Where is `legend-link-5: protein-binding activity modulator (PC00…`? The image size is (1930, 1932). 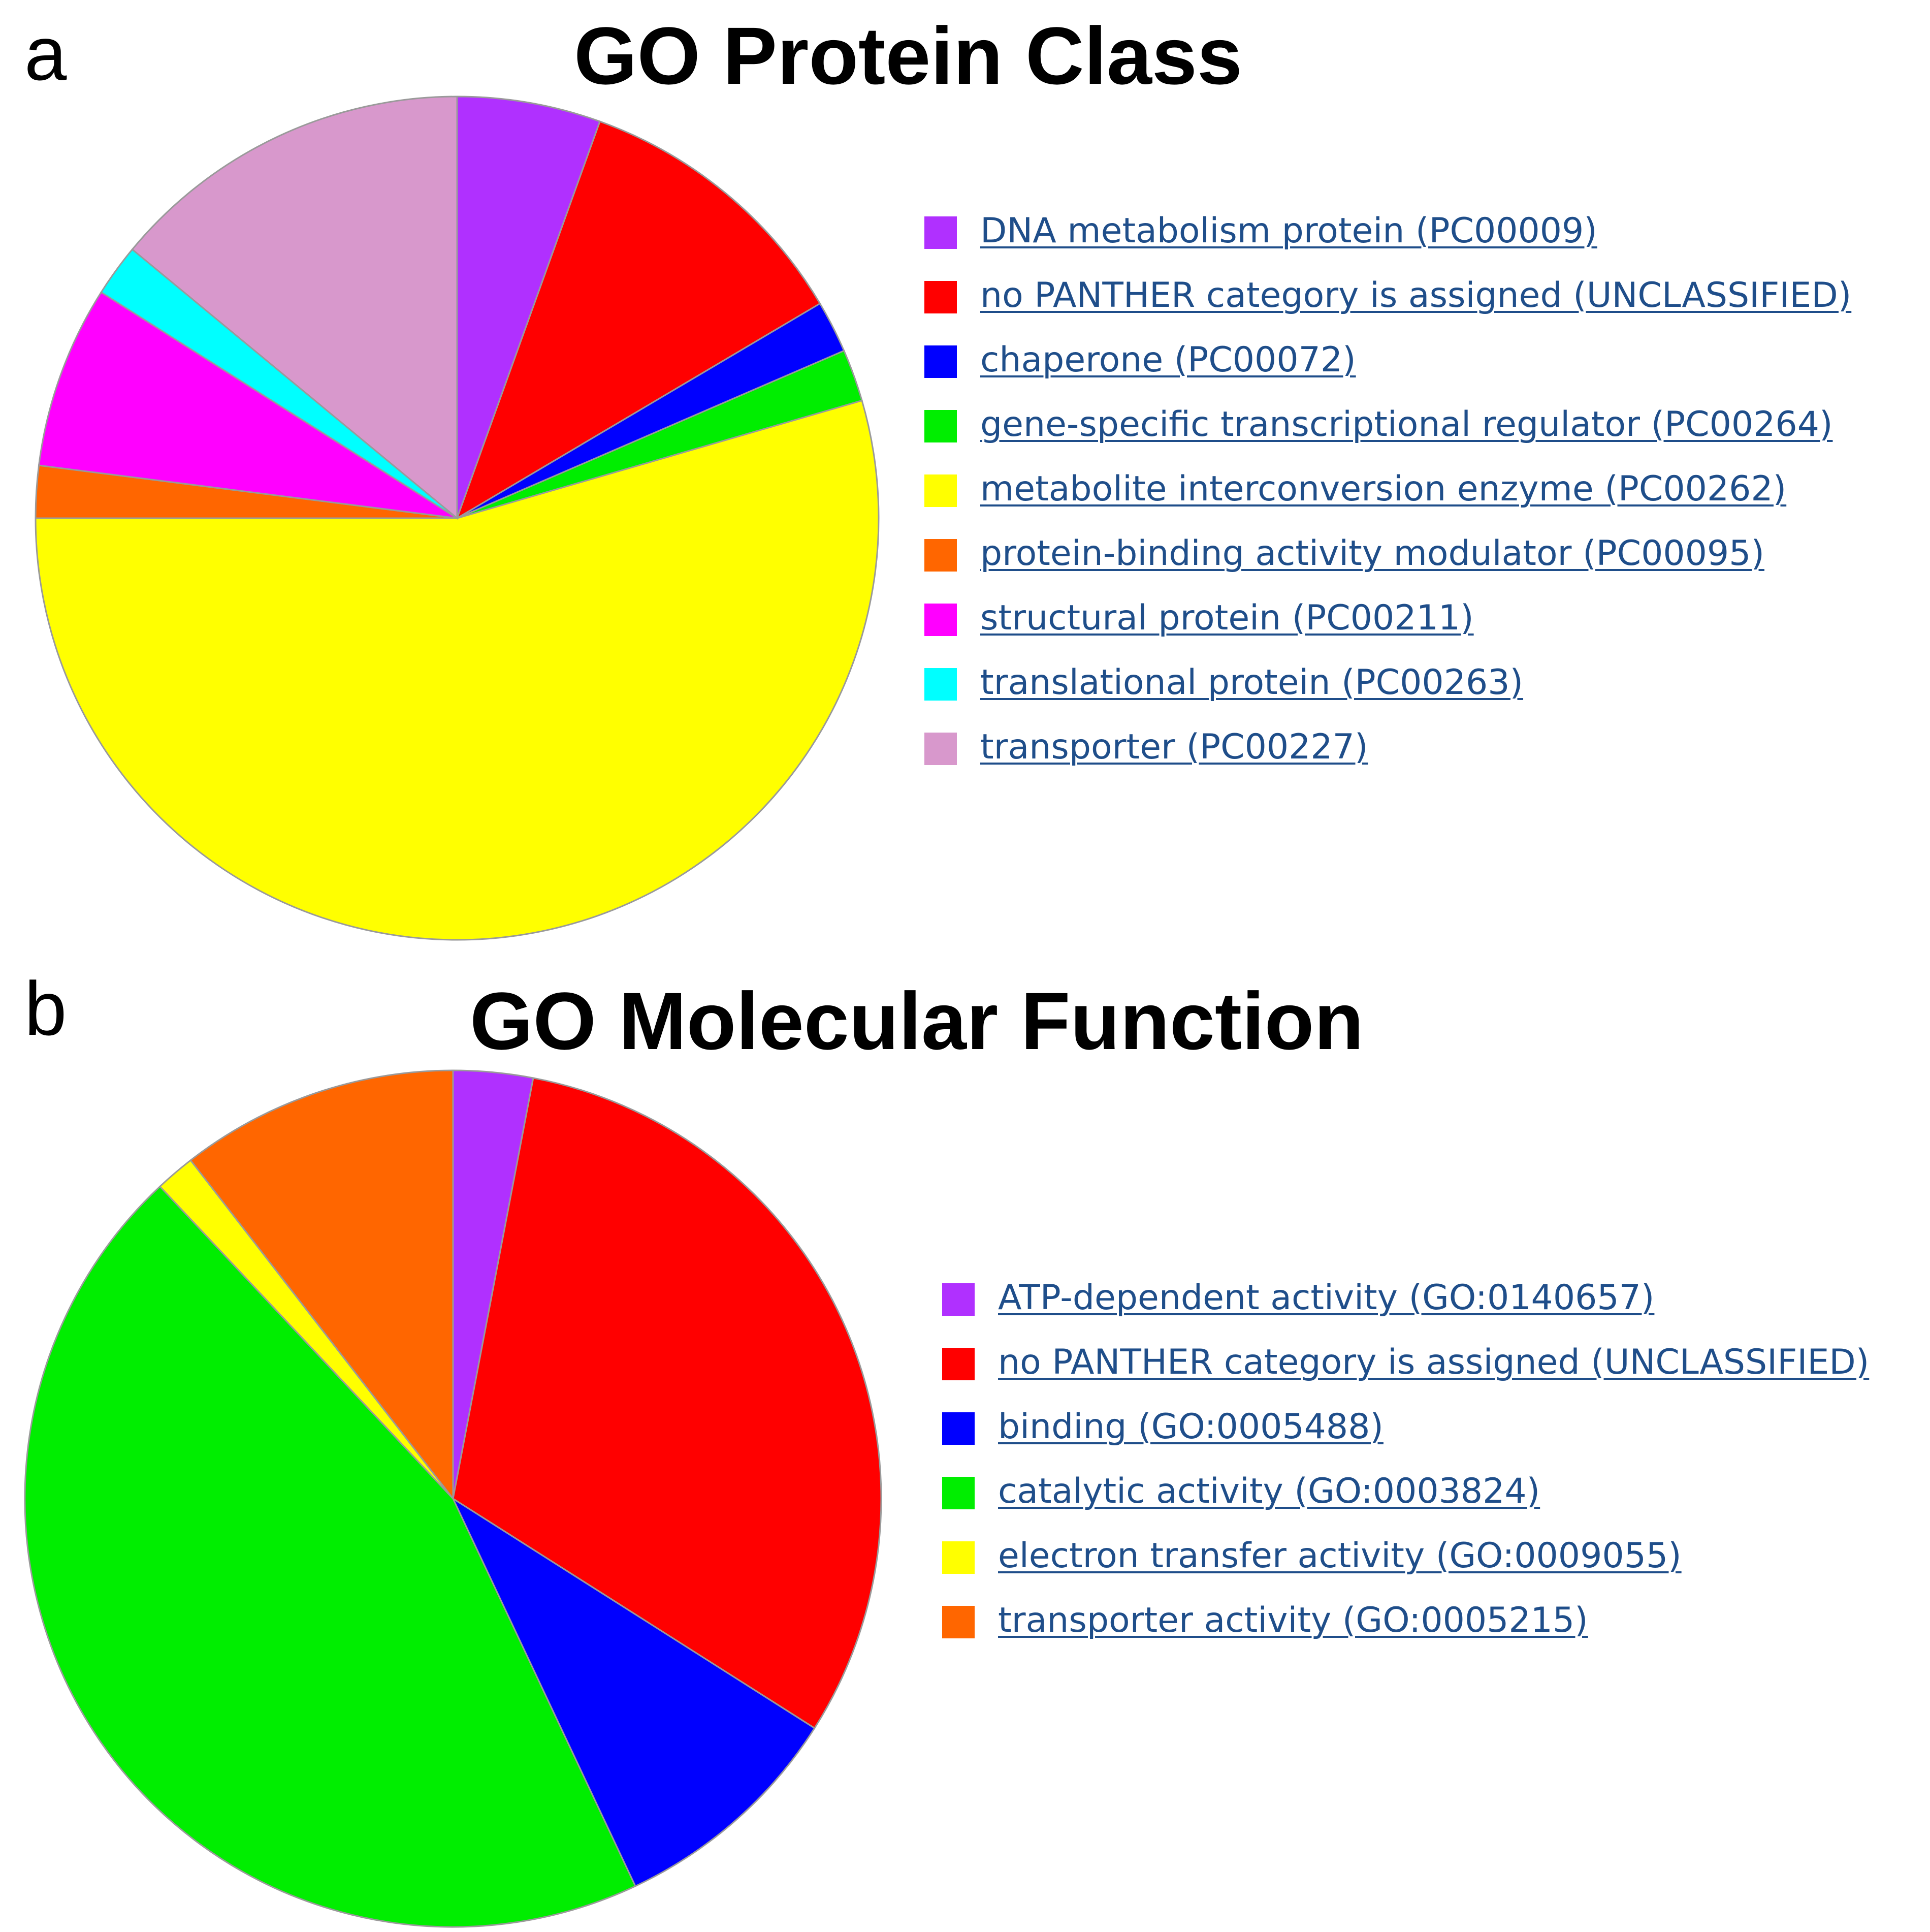
legend-link-5: protein-binding activity modulator (PC00… is located at coordinates (1372, 553).